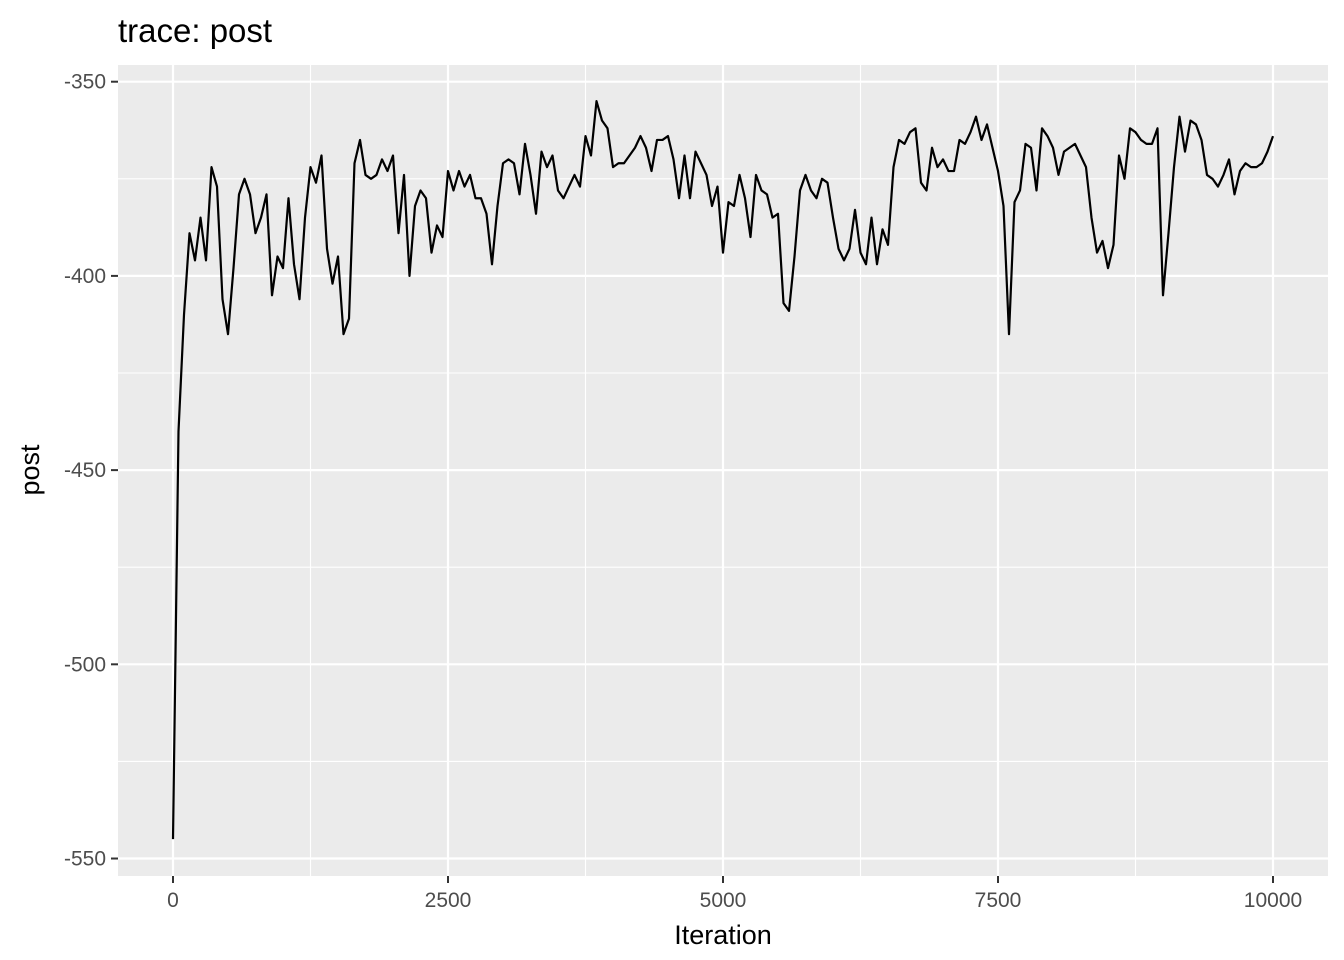  I want to click on x-tick-label: 7500, so click(998, 900).